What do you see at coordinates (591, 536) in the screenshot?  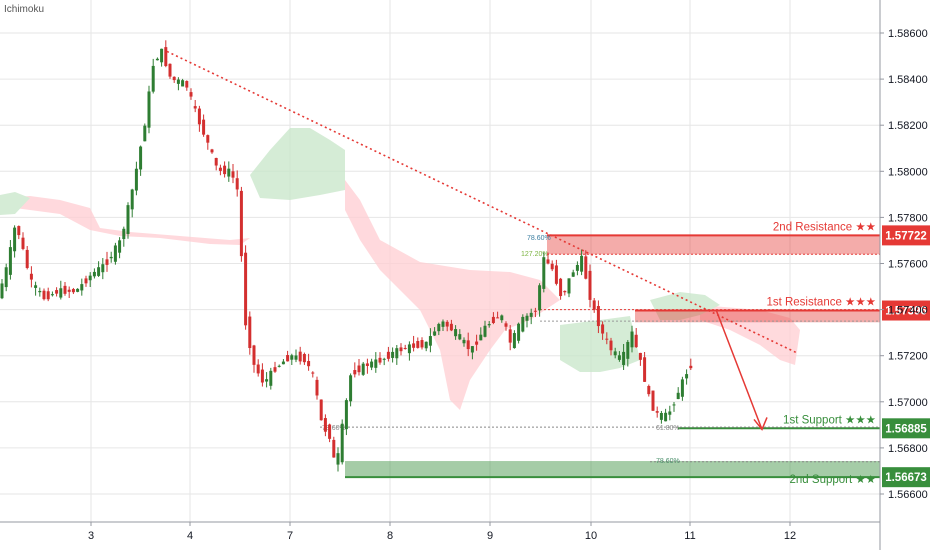 I see `x-tick-label: 10` at bounding box center [591, 536].